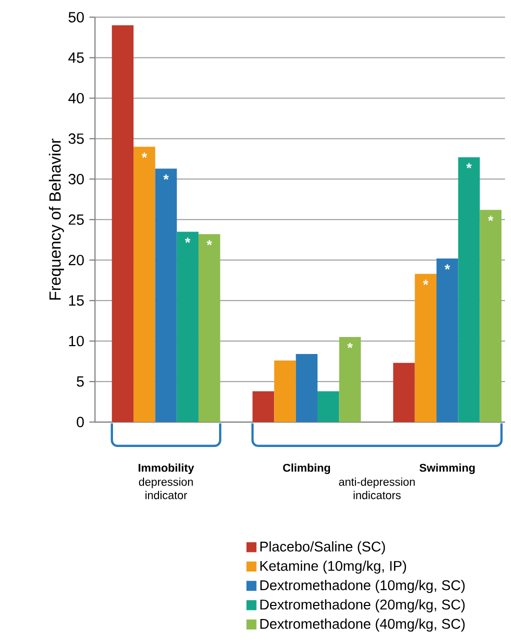  What do you see at coordinates (377, 489) in the screenshot?
I see `text: anti-depression indicators` at bounding box center [377, 489].